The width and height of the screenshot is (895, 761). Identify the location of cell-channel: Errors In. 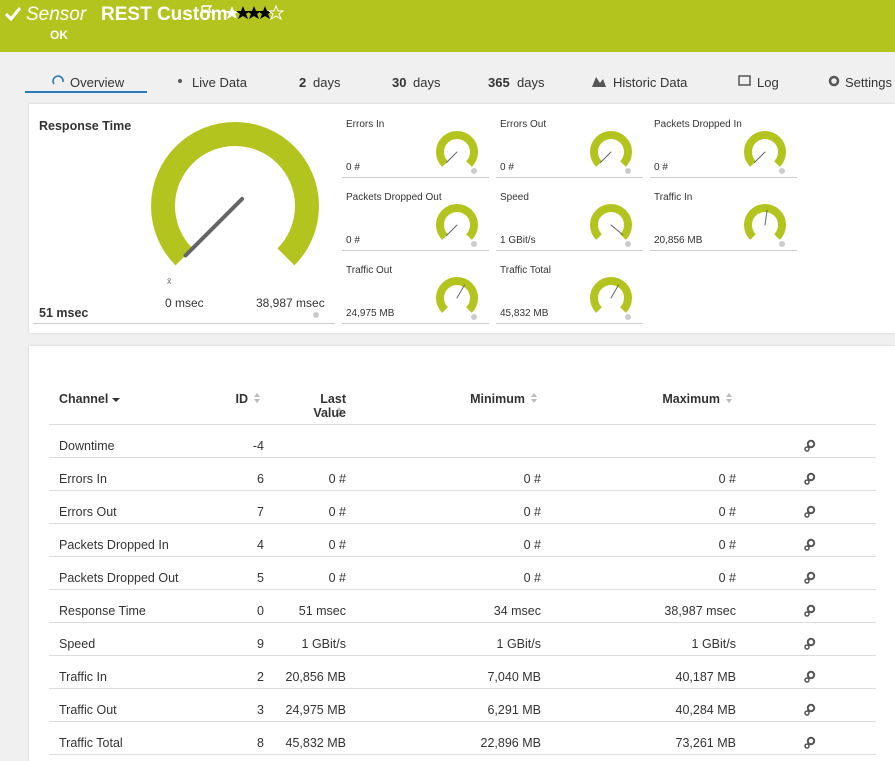
(83, 479).